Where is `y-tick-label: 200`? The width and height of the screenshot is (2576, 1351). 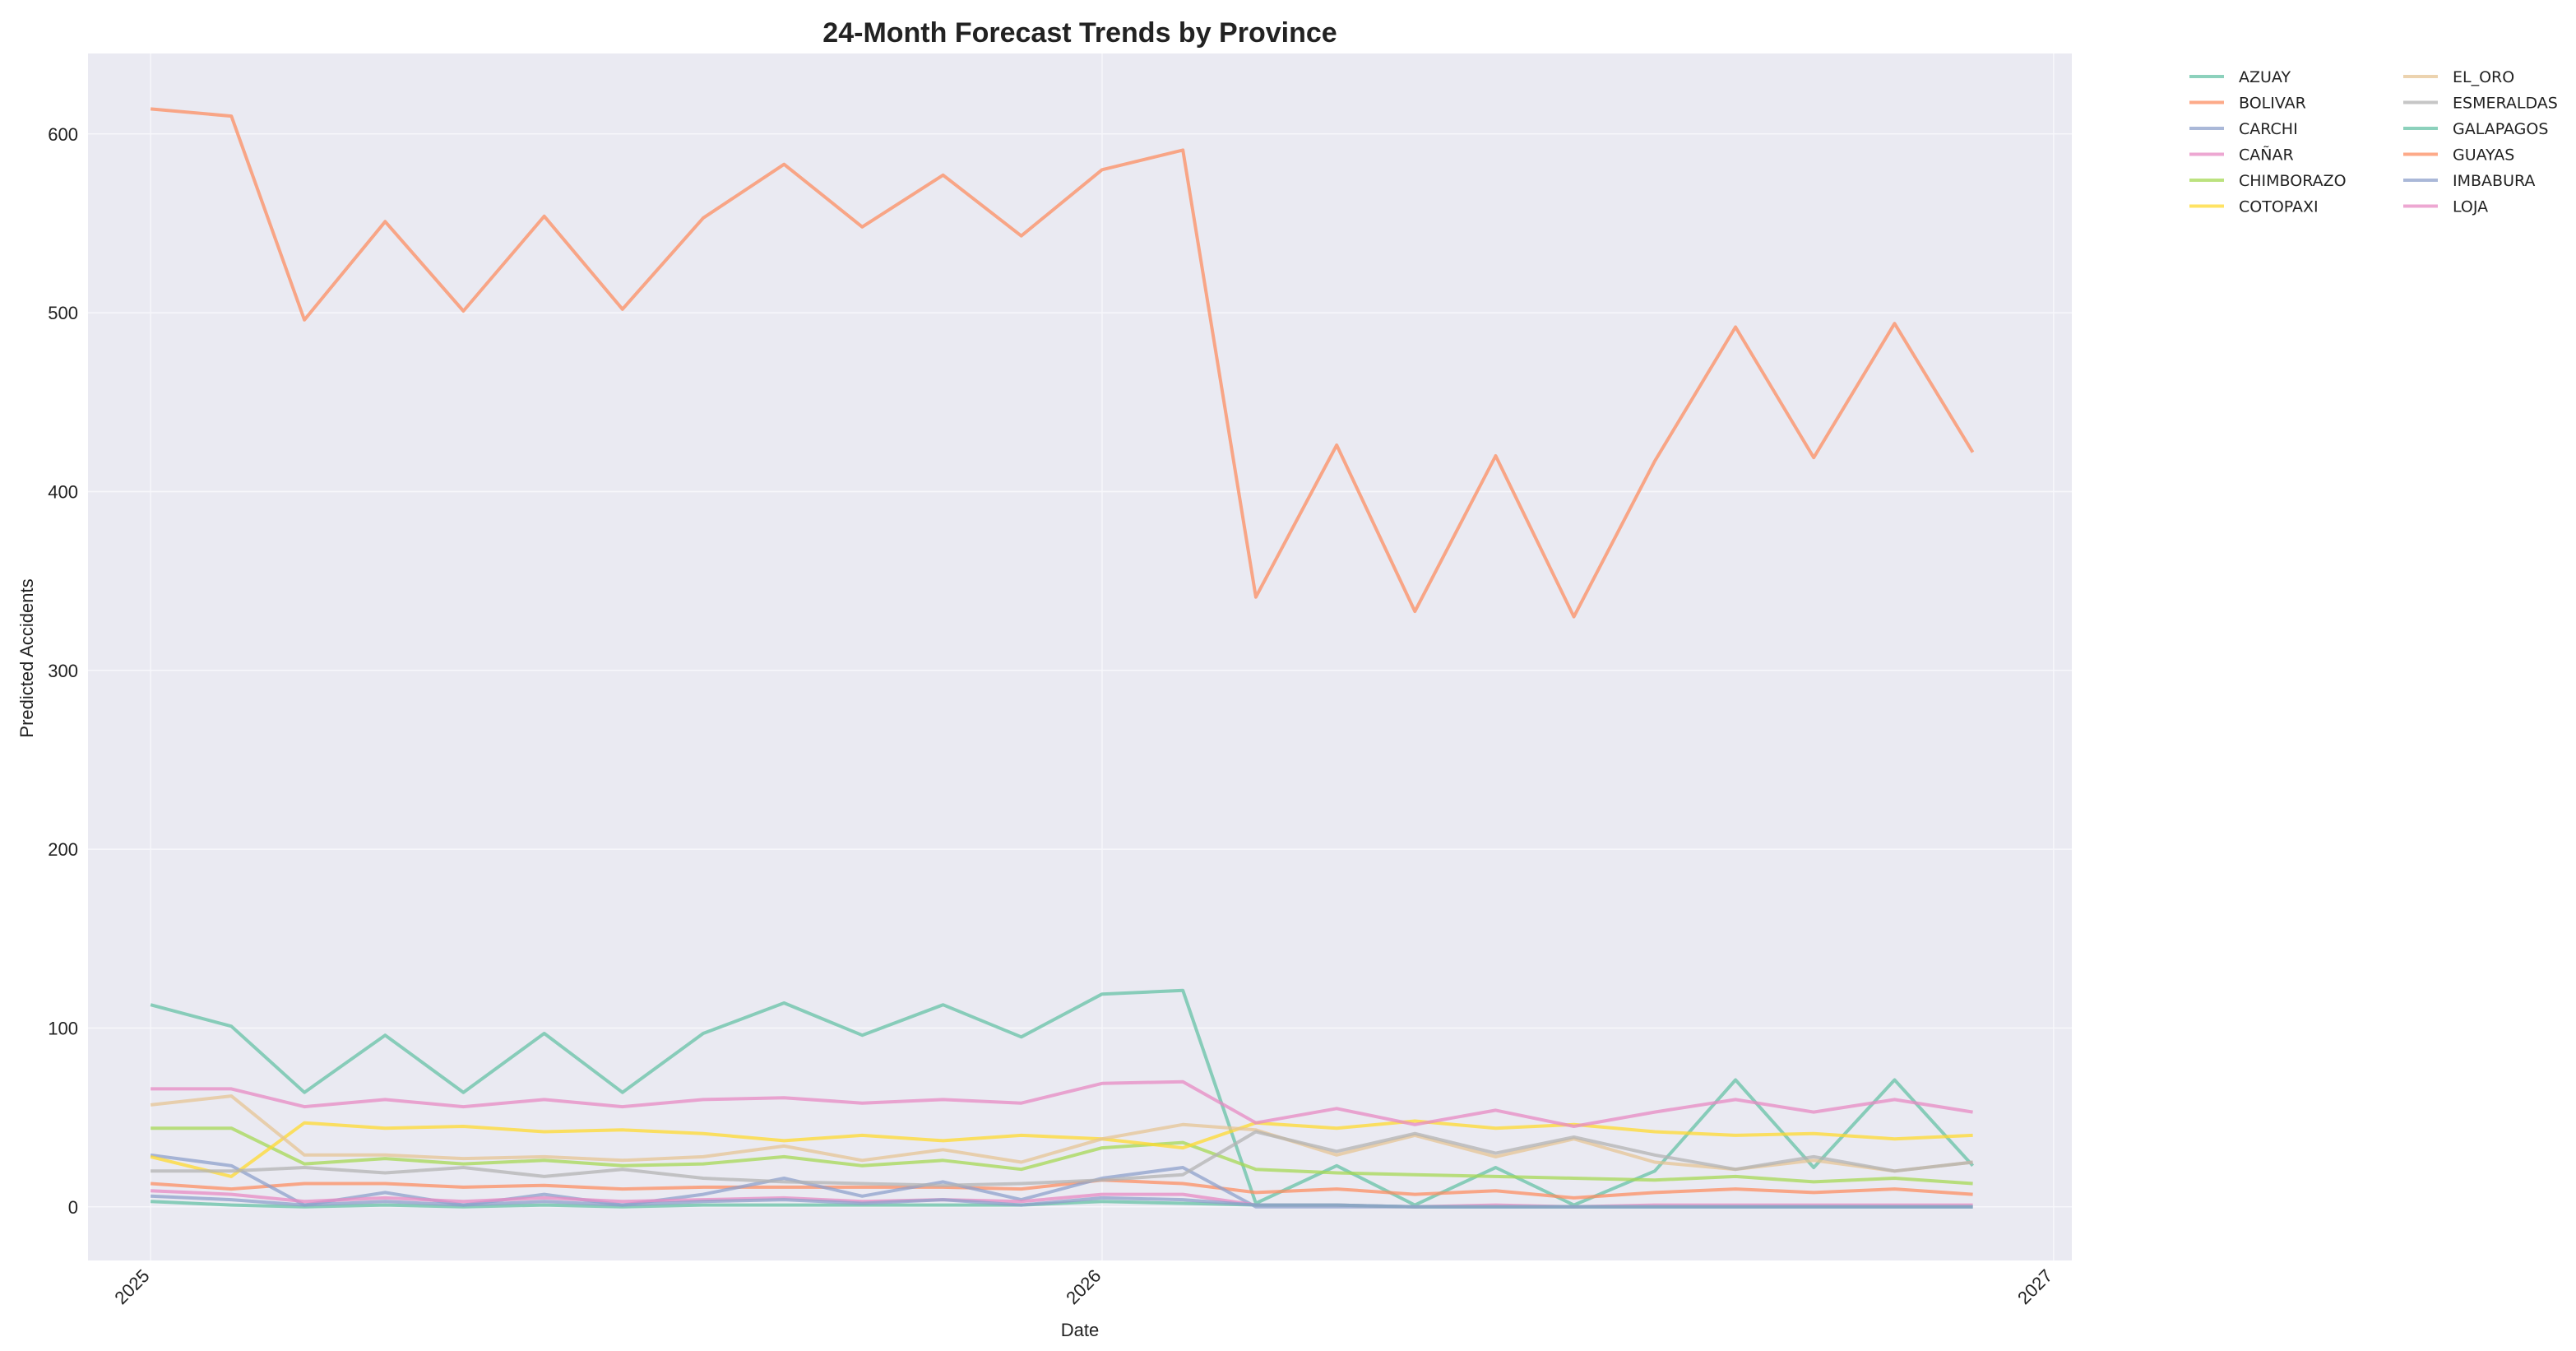
y-tick-label: 200 is located at coordinates (63, 850).